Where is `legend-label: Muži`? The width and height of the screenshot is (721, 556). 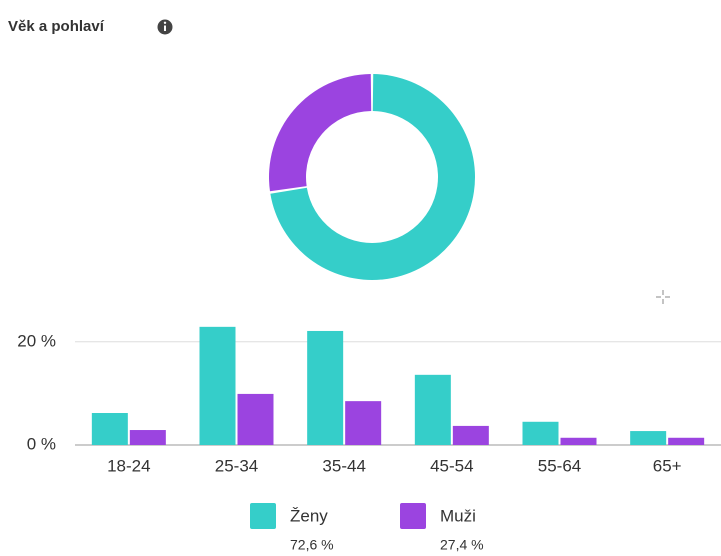 legend-label: Muži is located at coordinates (458, 515).